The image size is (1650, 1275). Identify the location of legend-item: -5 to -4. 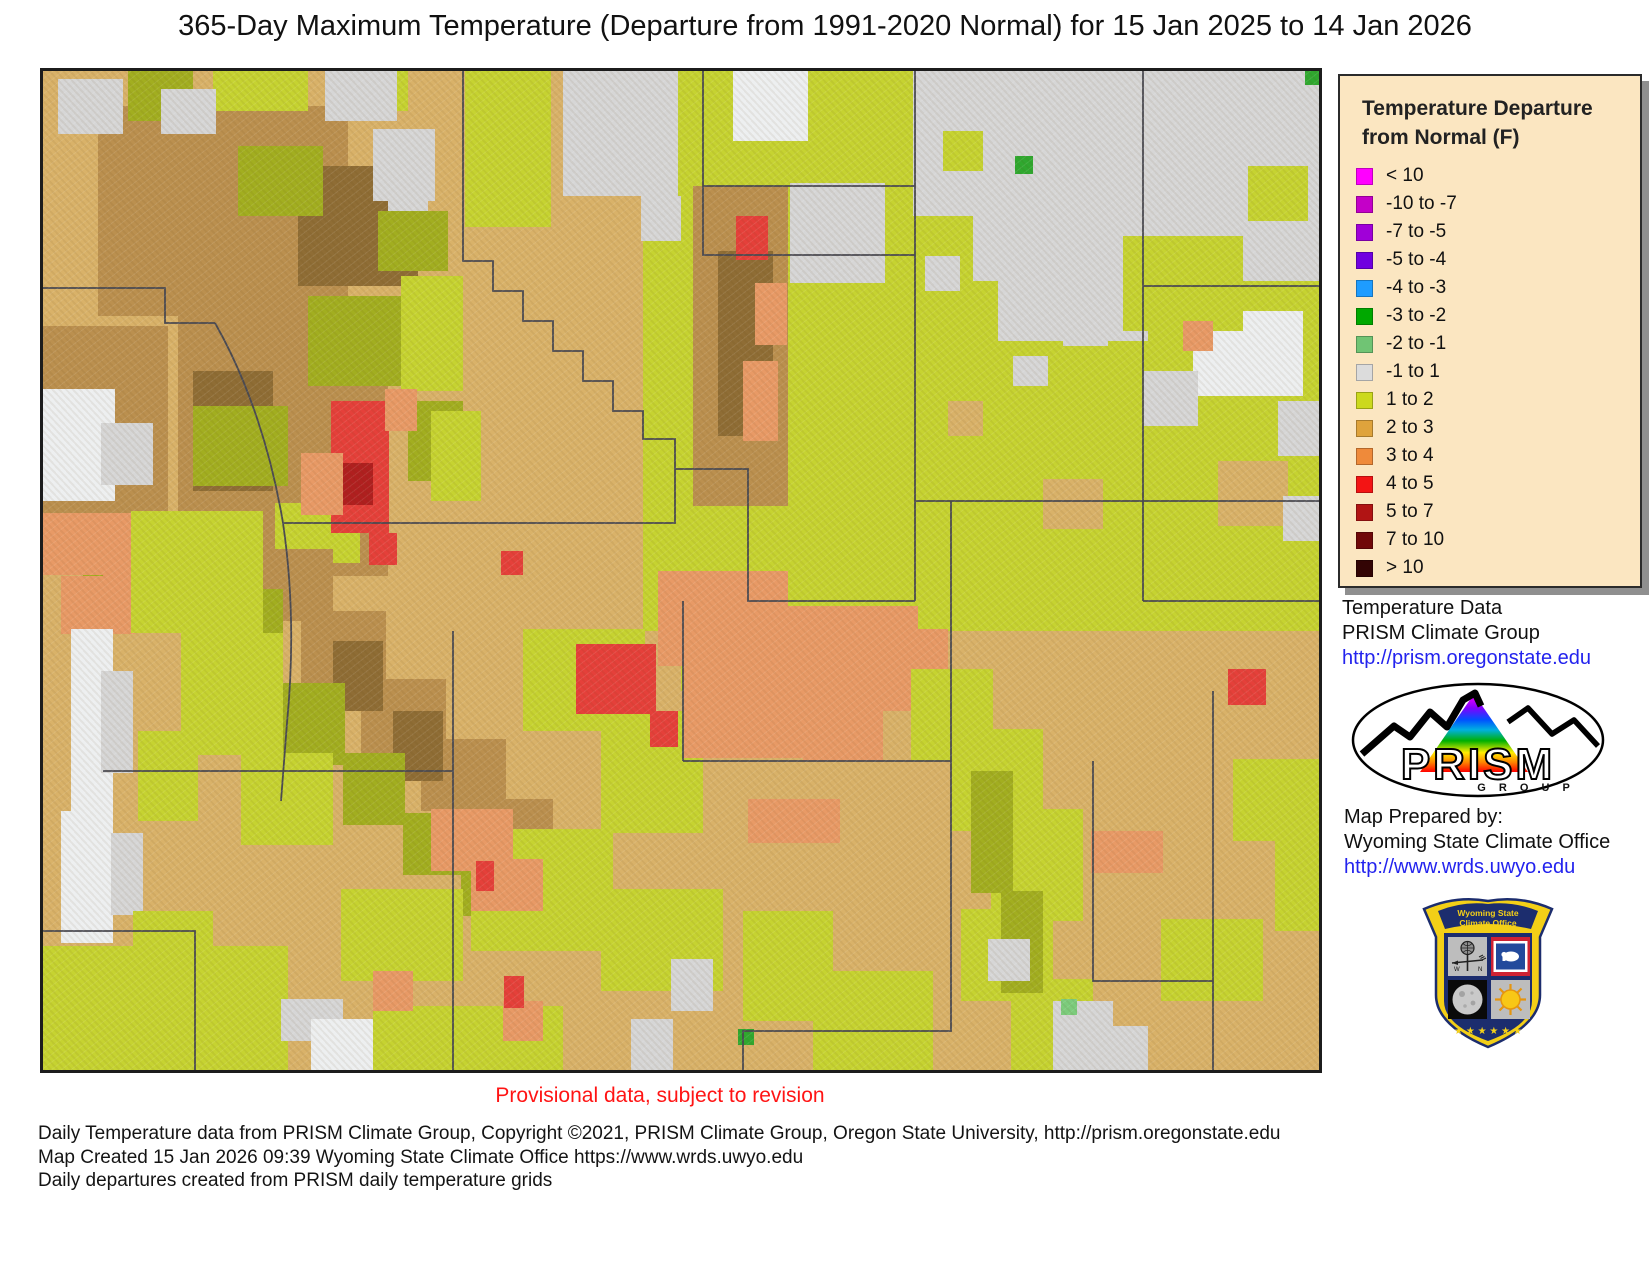
(1493, 260).